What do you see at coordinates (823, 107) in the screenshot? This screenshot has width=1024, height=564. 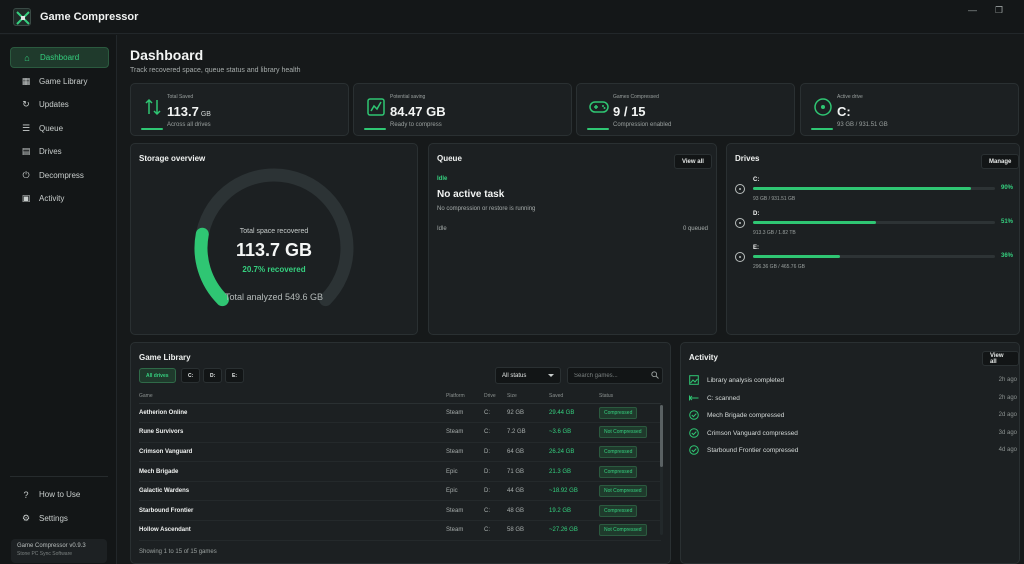 I see `disk-icon` at bounding box center [823, 107].